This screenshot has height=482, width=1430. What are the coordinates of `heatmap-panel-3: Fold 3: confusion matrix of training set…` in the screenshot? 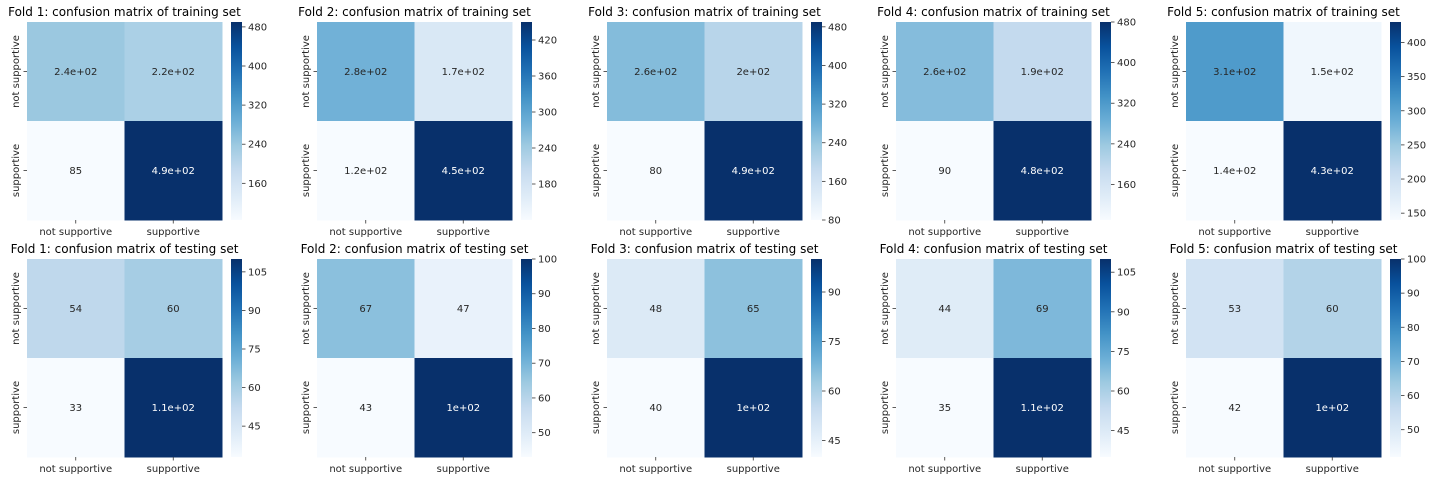 It's located at (717, 121).